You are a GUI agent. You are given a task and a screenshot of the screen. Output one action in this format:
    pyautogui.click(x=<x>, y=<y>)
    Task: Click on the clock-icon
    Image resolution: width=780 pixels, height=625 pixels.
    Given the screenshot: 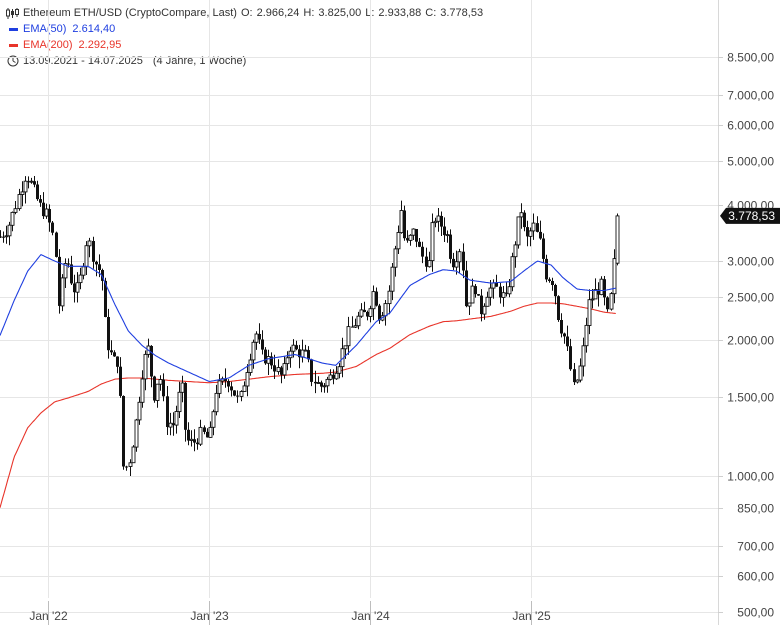 What is the action you would take?
    pyautogui.click(x=12, y=61)
    